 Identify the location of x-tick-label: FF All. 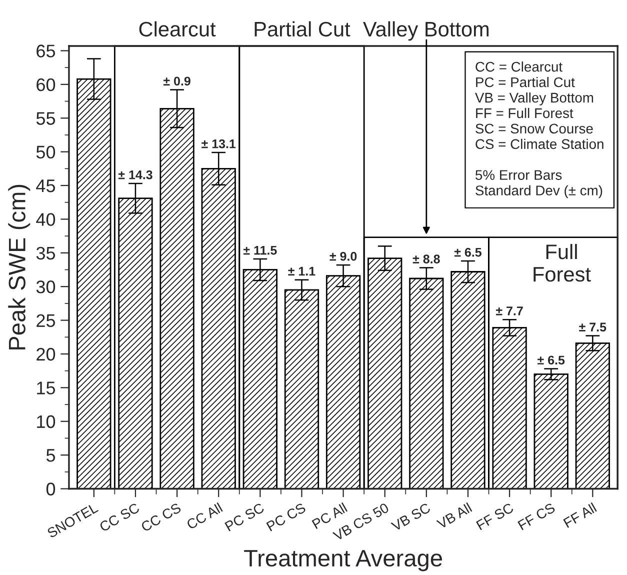
(579, 515).